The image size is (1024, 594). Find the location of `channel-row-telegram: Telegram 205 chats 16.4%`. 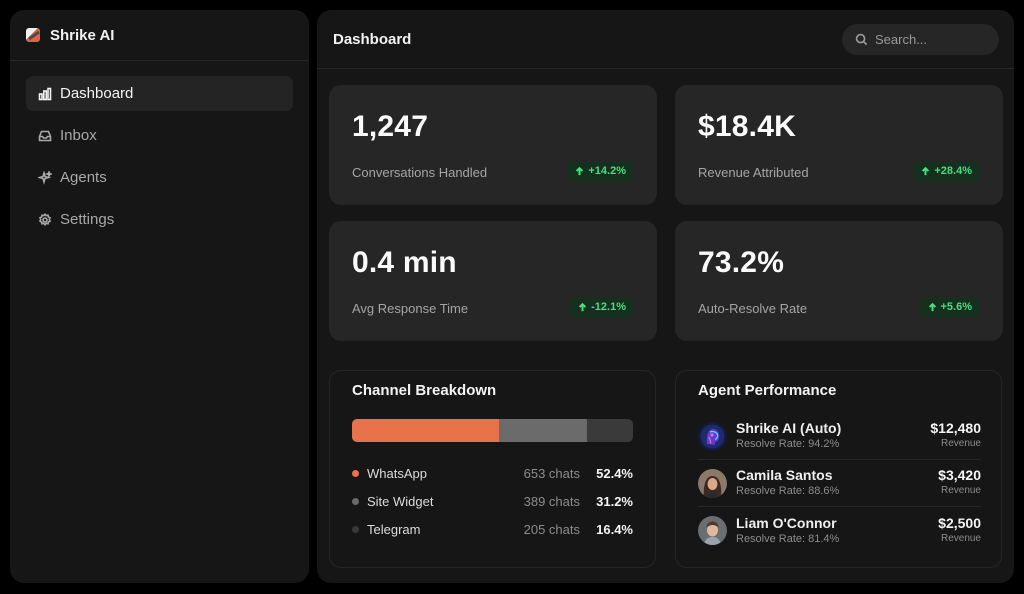

channel-row-telegram: Telegram 205 chats 16.4% is located at coordinates (492, 529).